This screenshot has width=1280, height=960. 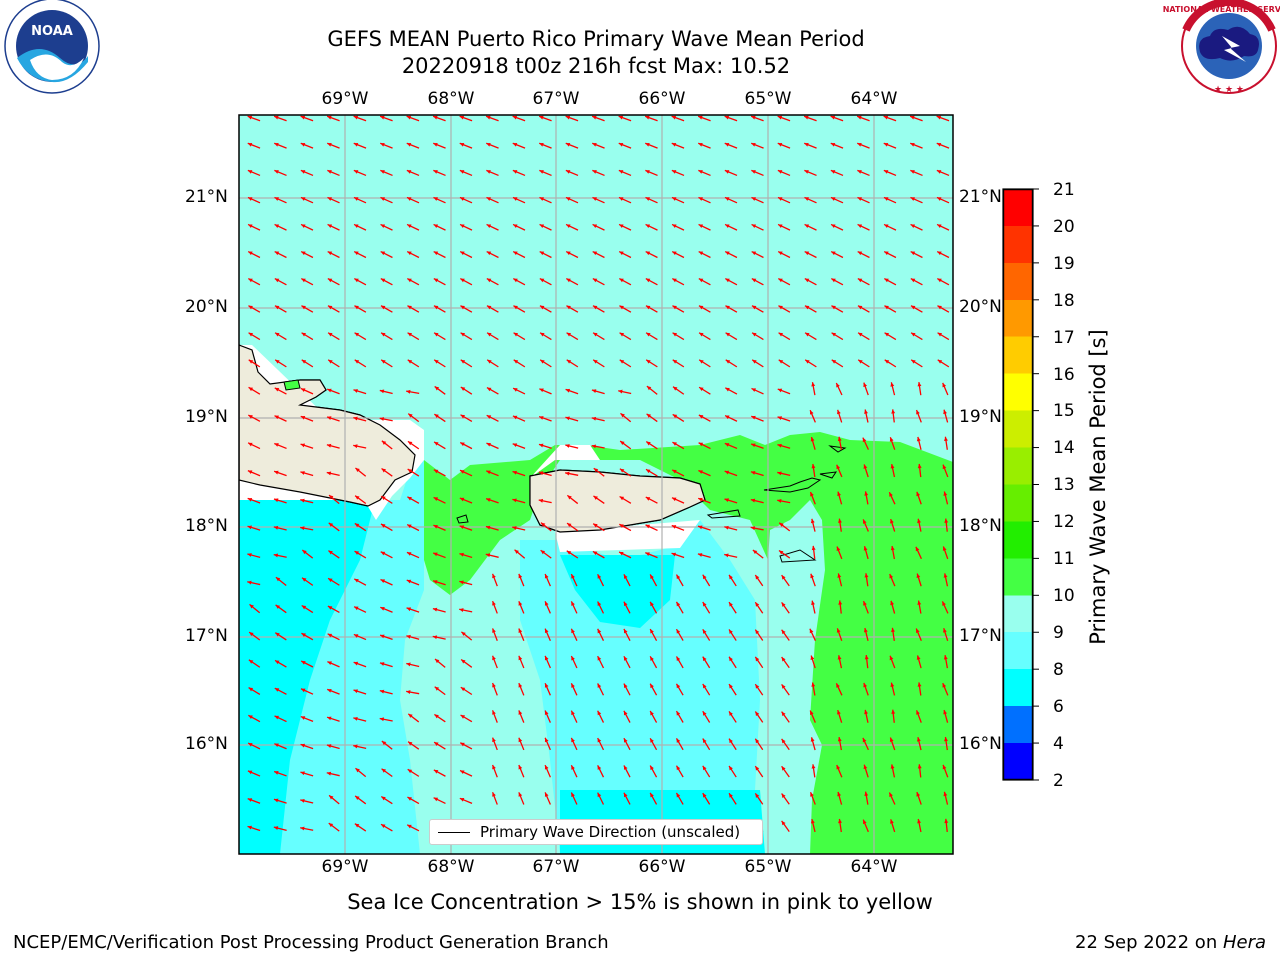 What do you see at coordinates (1064, 596) in the screenshot?
I see `colorbar-tick-10: 10` at bounding box center [1064, 596].